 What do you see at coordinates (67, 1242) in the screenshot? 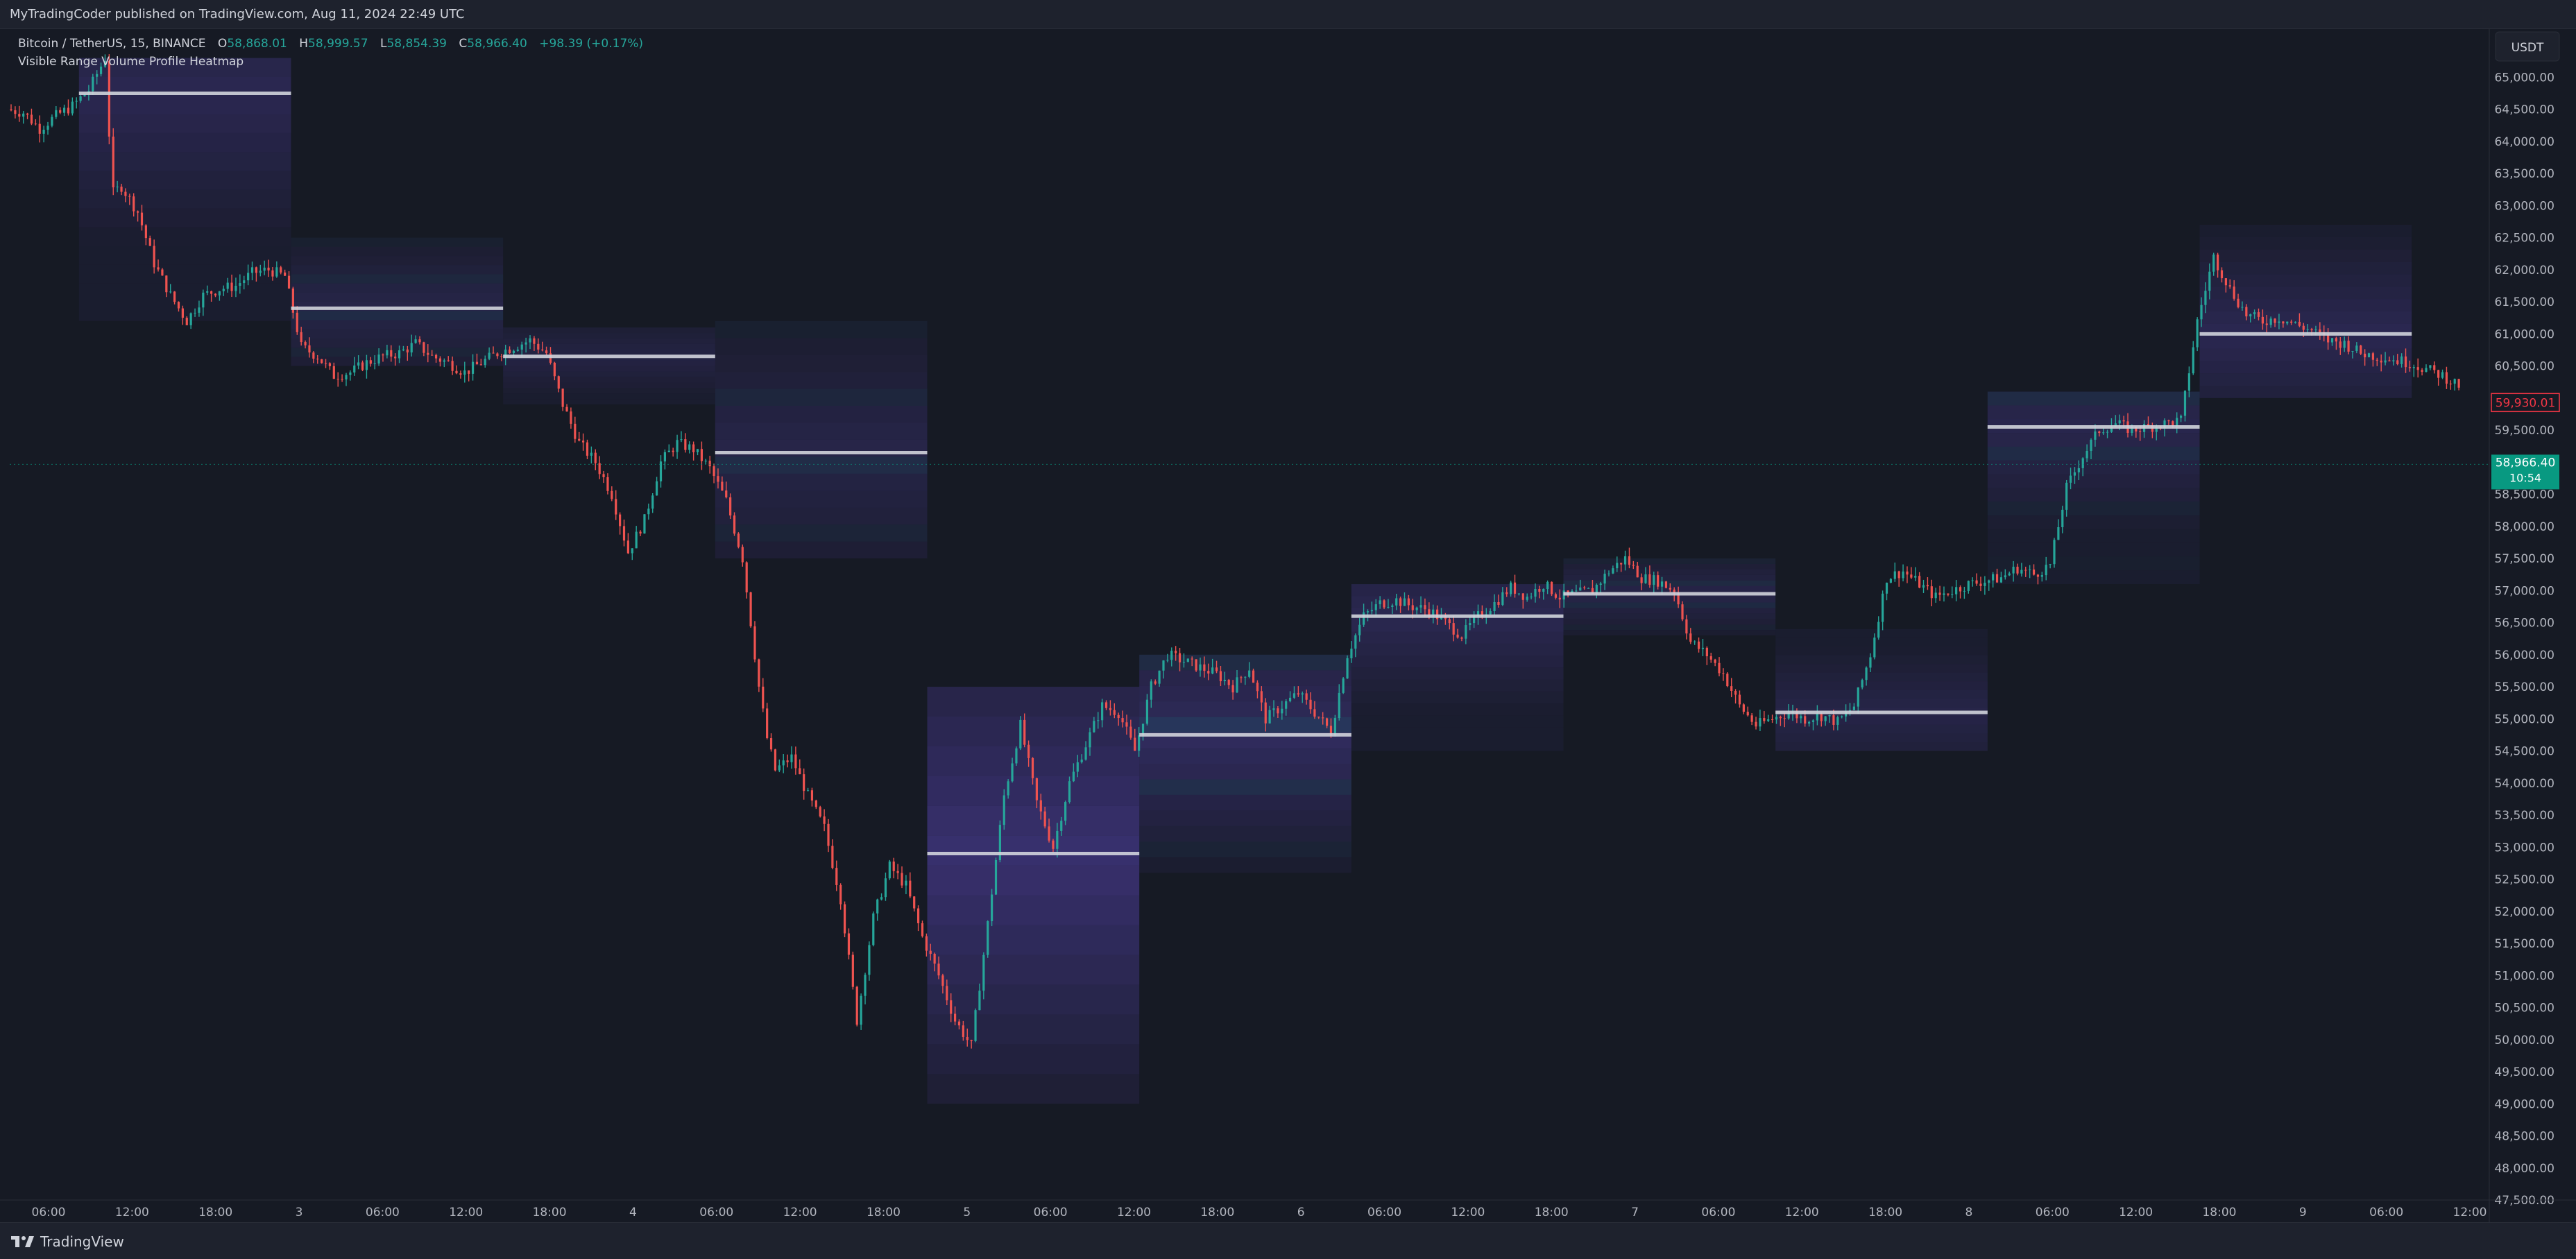
I see `tradingview-logo: TradingView` at bounding box center [67, 1242].